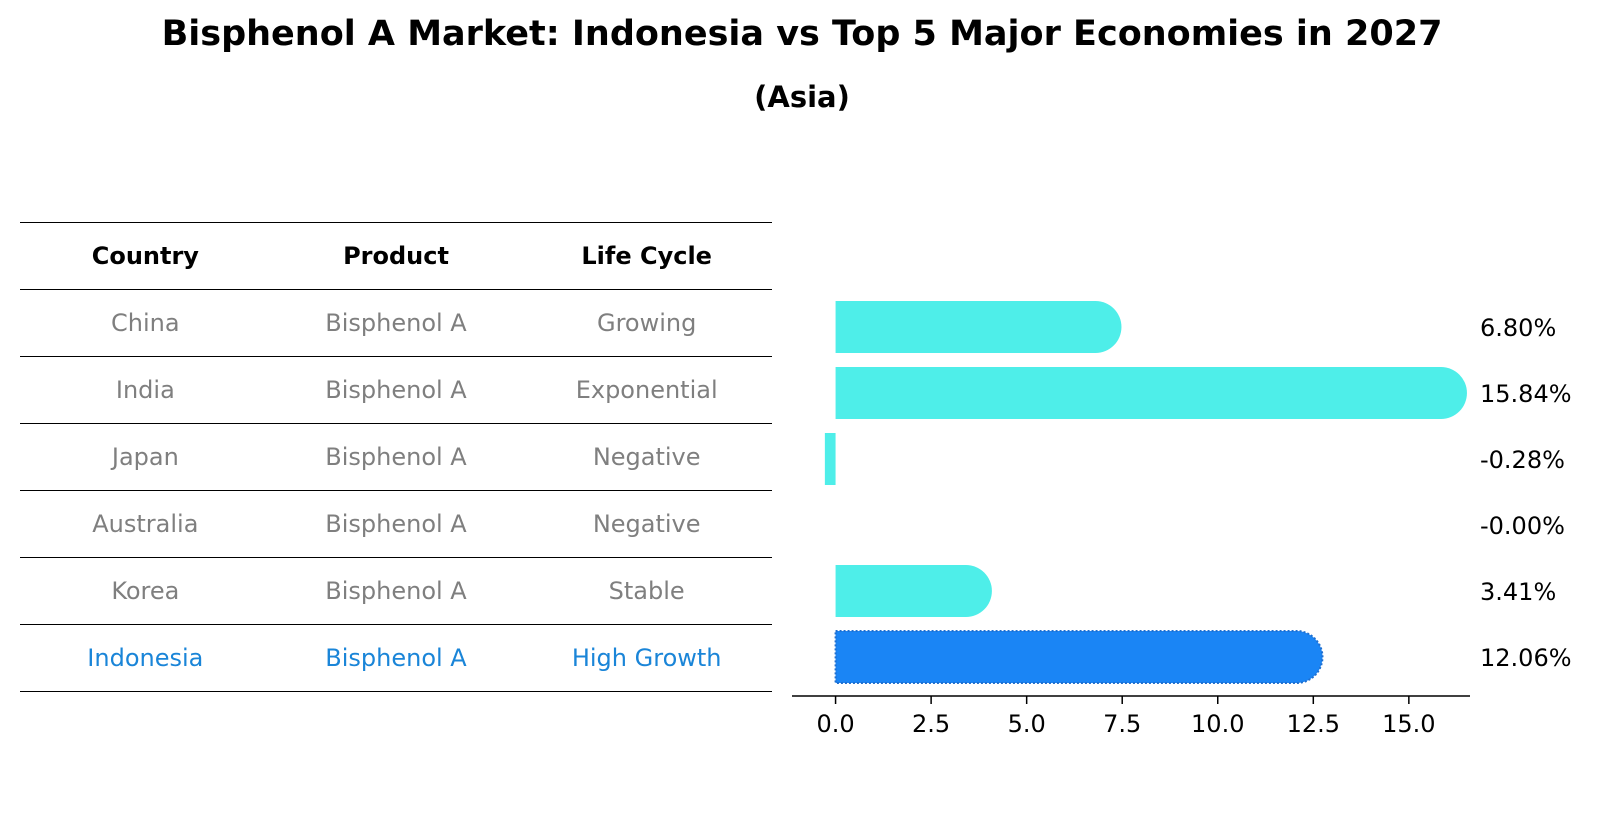 This screenshot has width=1604, height=823. Describe the element at coordinates (830, 459) in the screenshot. I see `bar-japan` at that location.